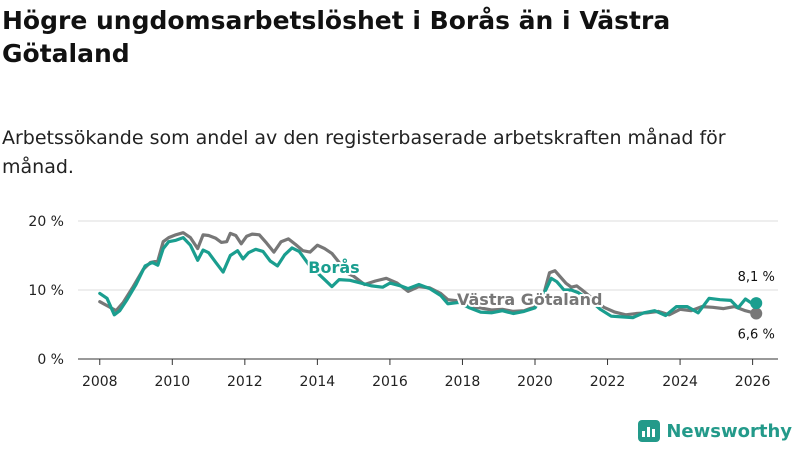 This screenshot has height=450, width=800. Describe the element at coordinates (756, 277) in the screenshot. I see `end-value-label-bor-s: 8,1 %` at that location.